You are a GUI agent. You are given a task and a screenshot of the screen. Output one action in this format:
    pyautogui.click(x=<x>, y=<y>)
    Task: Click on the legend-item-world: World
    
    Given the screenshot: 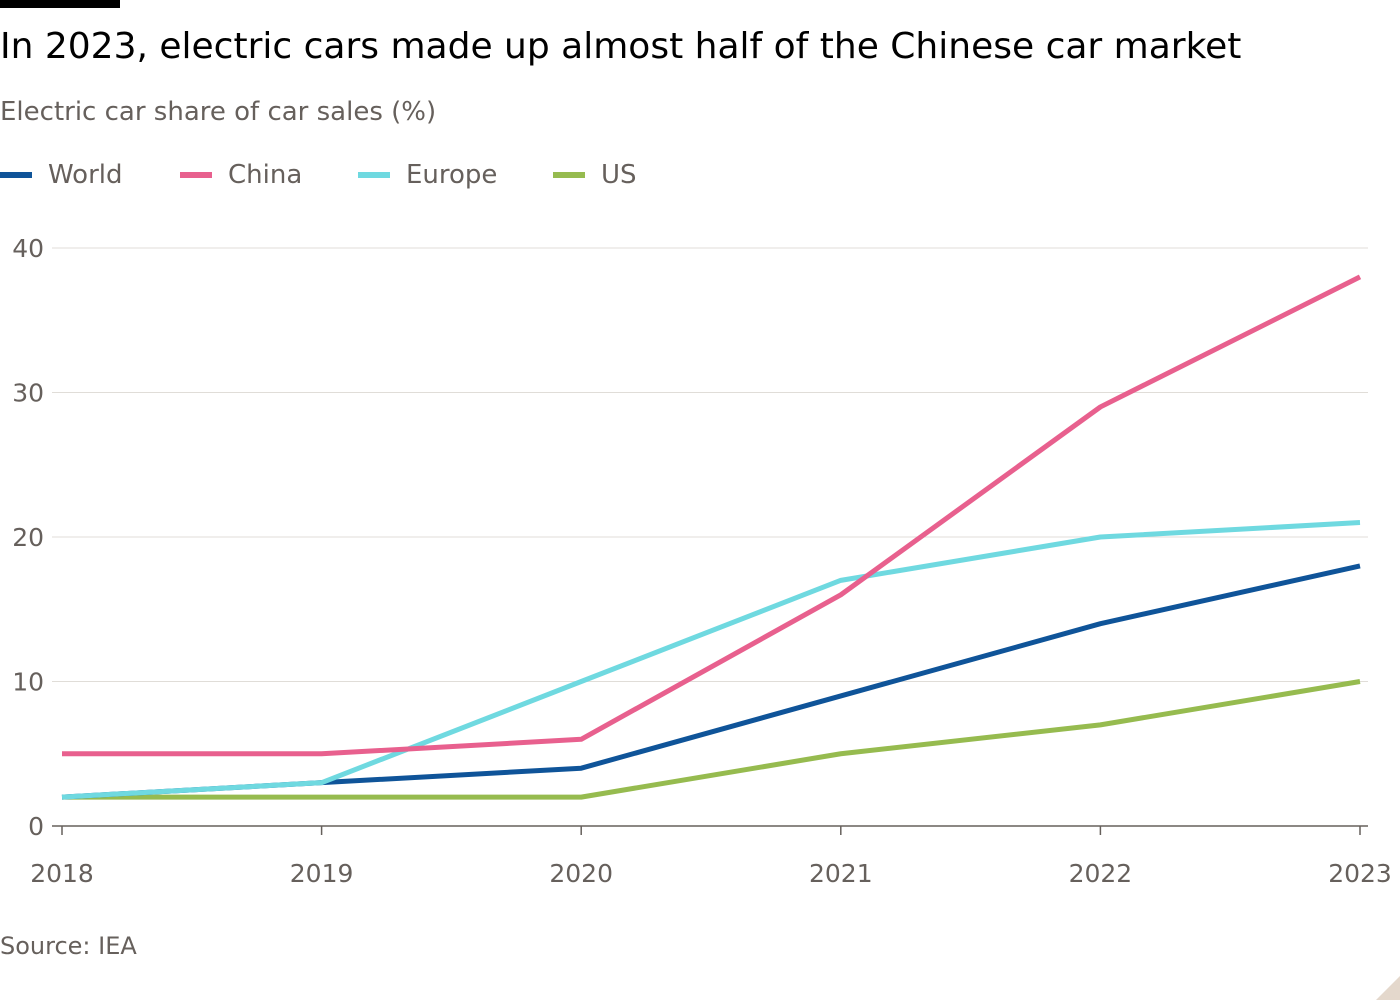 What is the action you would take?
    pyautogui.click(x=90, y=175)
    